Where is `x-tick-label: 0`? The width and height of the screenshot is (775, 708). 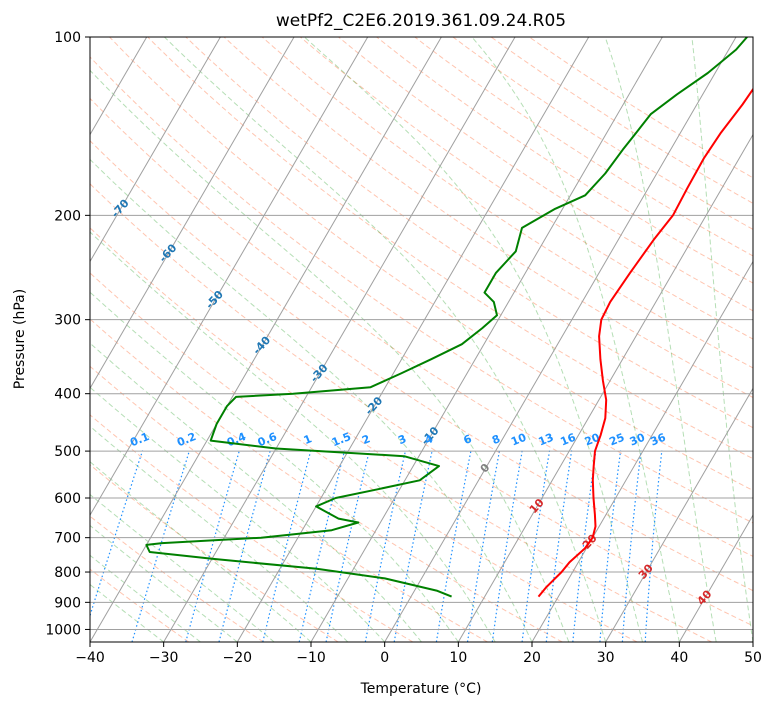
x-tick-label: 0 is located at coordinates (384, 658).